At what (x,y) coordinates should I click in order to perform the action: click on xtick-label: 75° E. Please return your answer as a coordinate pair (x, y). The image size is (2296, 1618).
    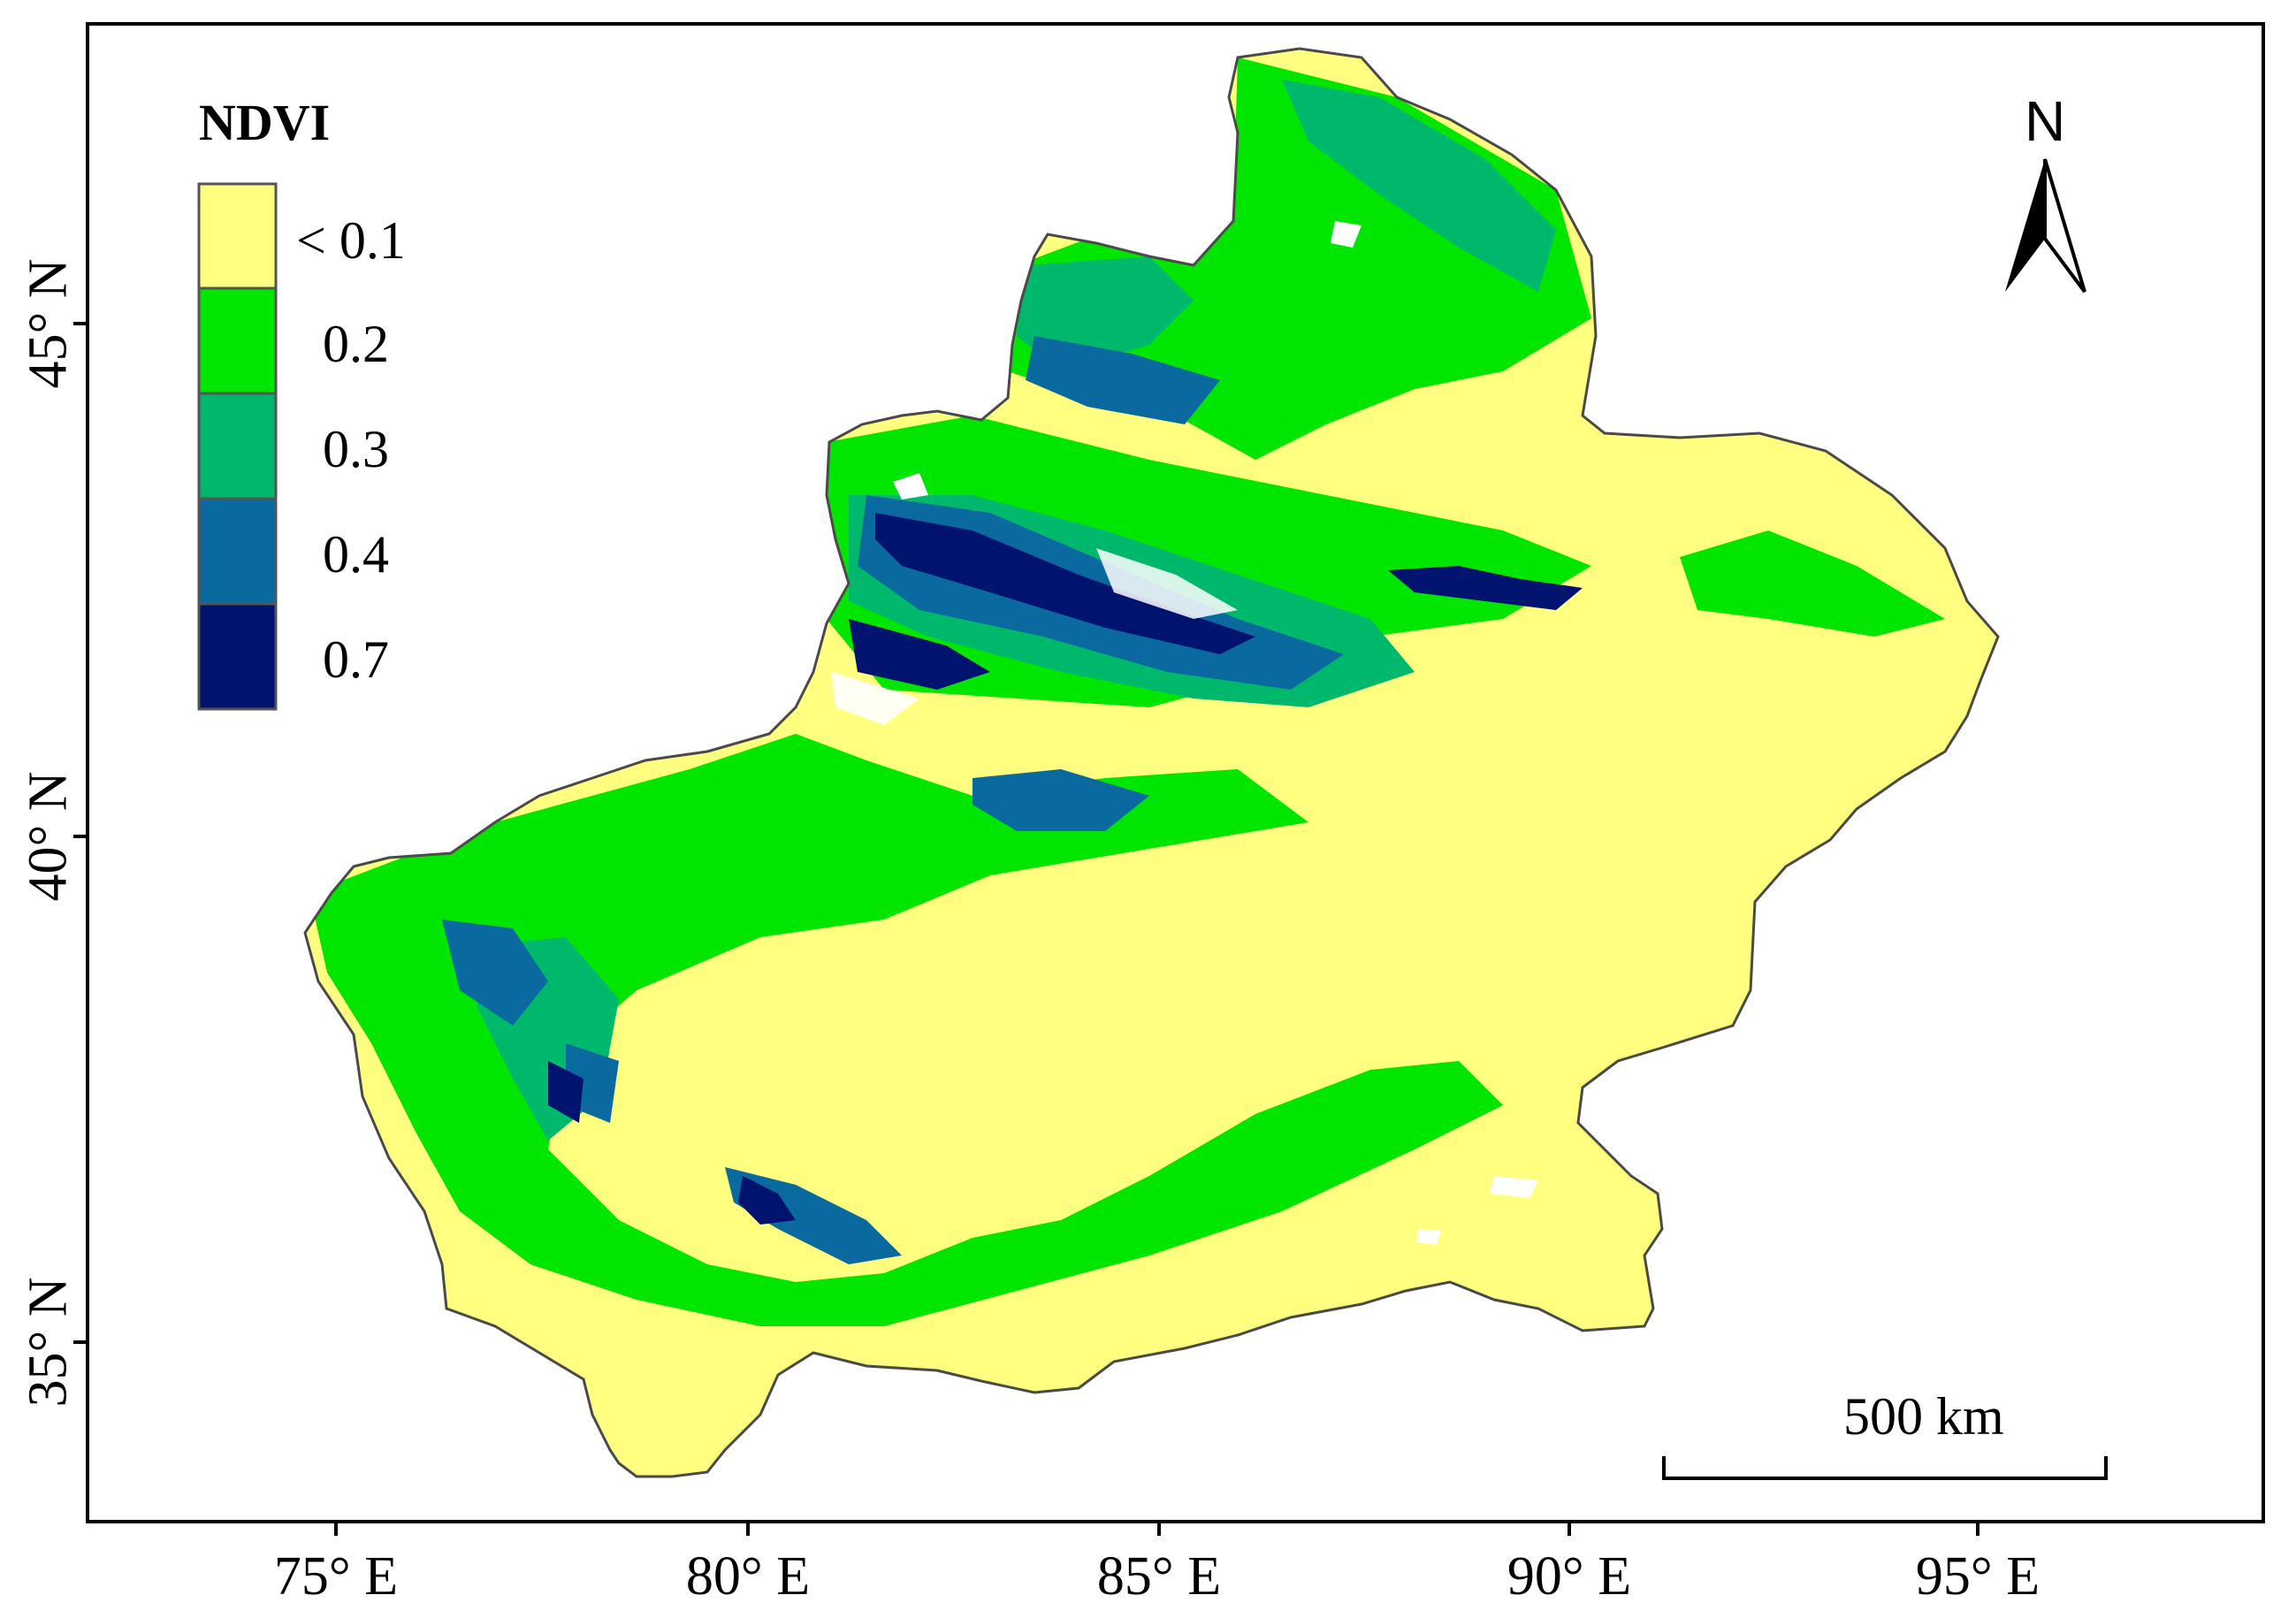
    Looking at the image, I should click on (336, 1576).